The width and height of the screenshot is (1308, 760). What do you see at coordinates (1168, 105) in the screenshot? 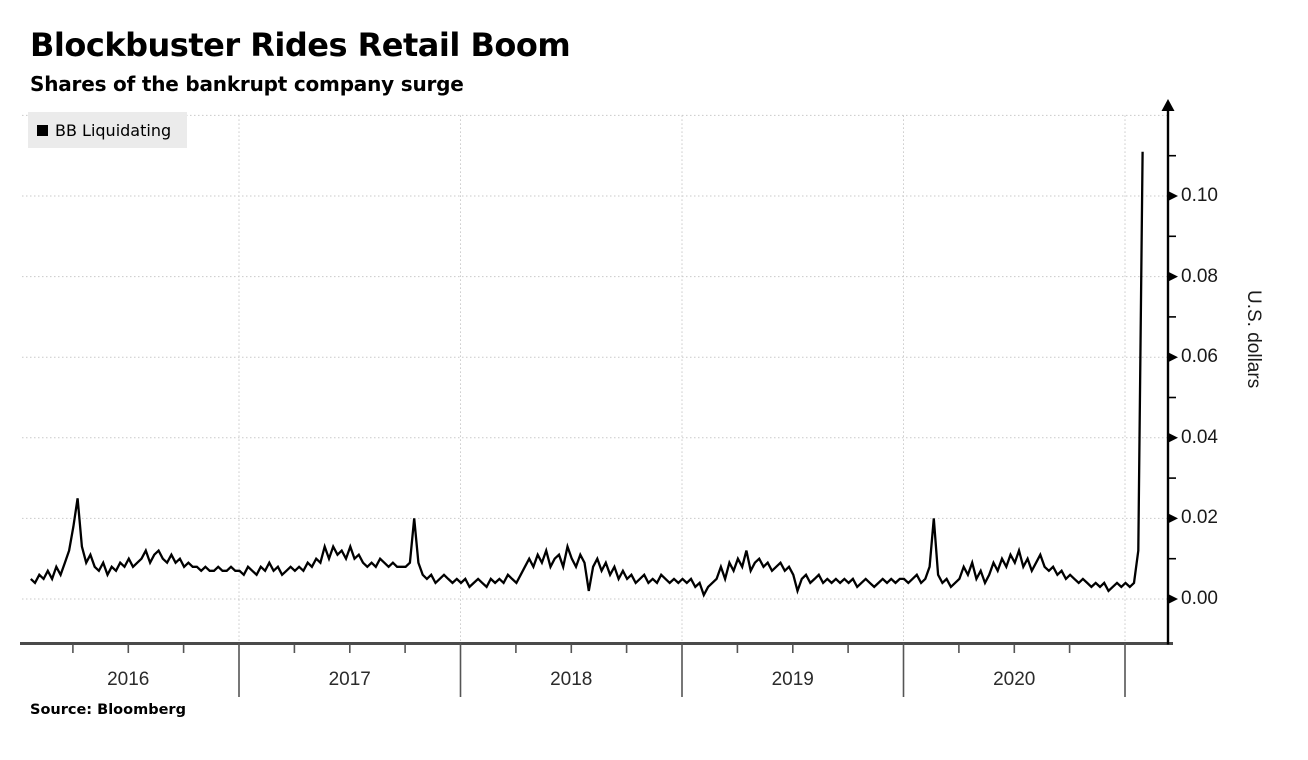
I see `axis-arrow-up-icon` at bounding box center [1168, 105].